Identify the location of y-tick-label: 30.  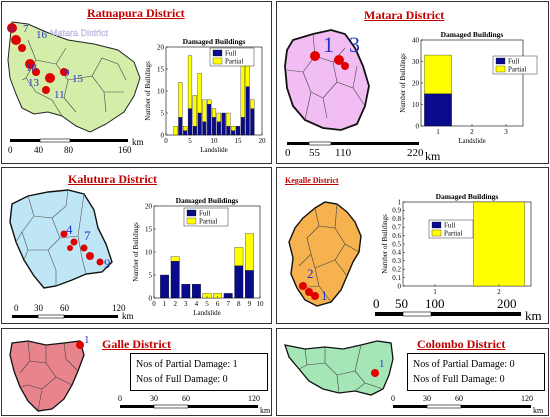
(416, 62).